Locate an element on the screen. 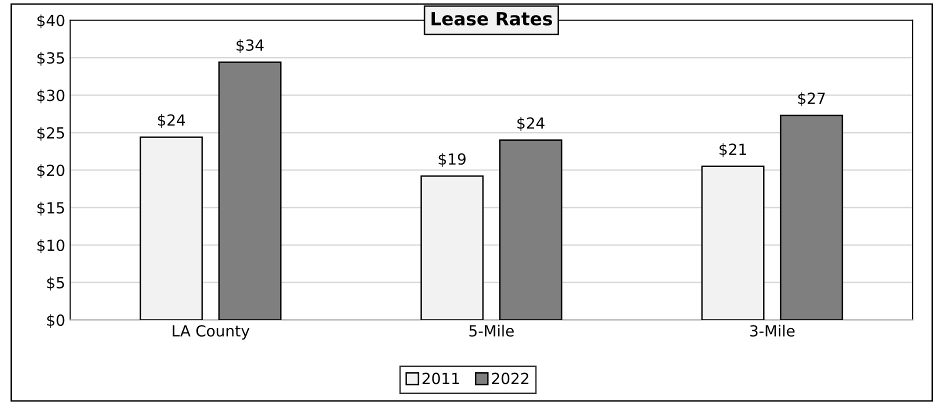 The height and width of the screenshot is (405, 936). y-tick-label: $15 is located at coordinates (50, 209).